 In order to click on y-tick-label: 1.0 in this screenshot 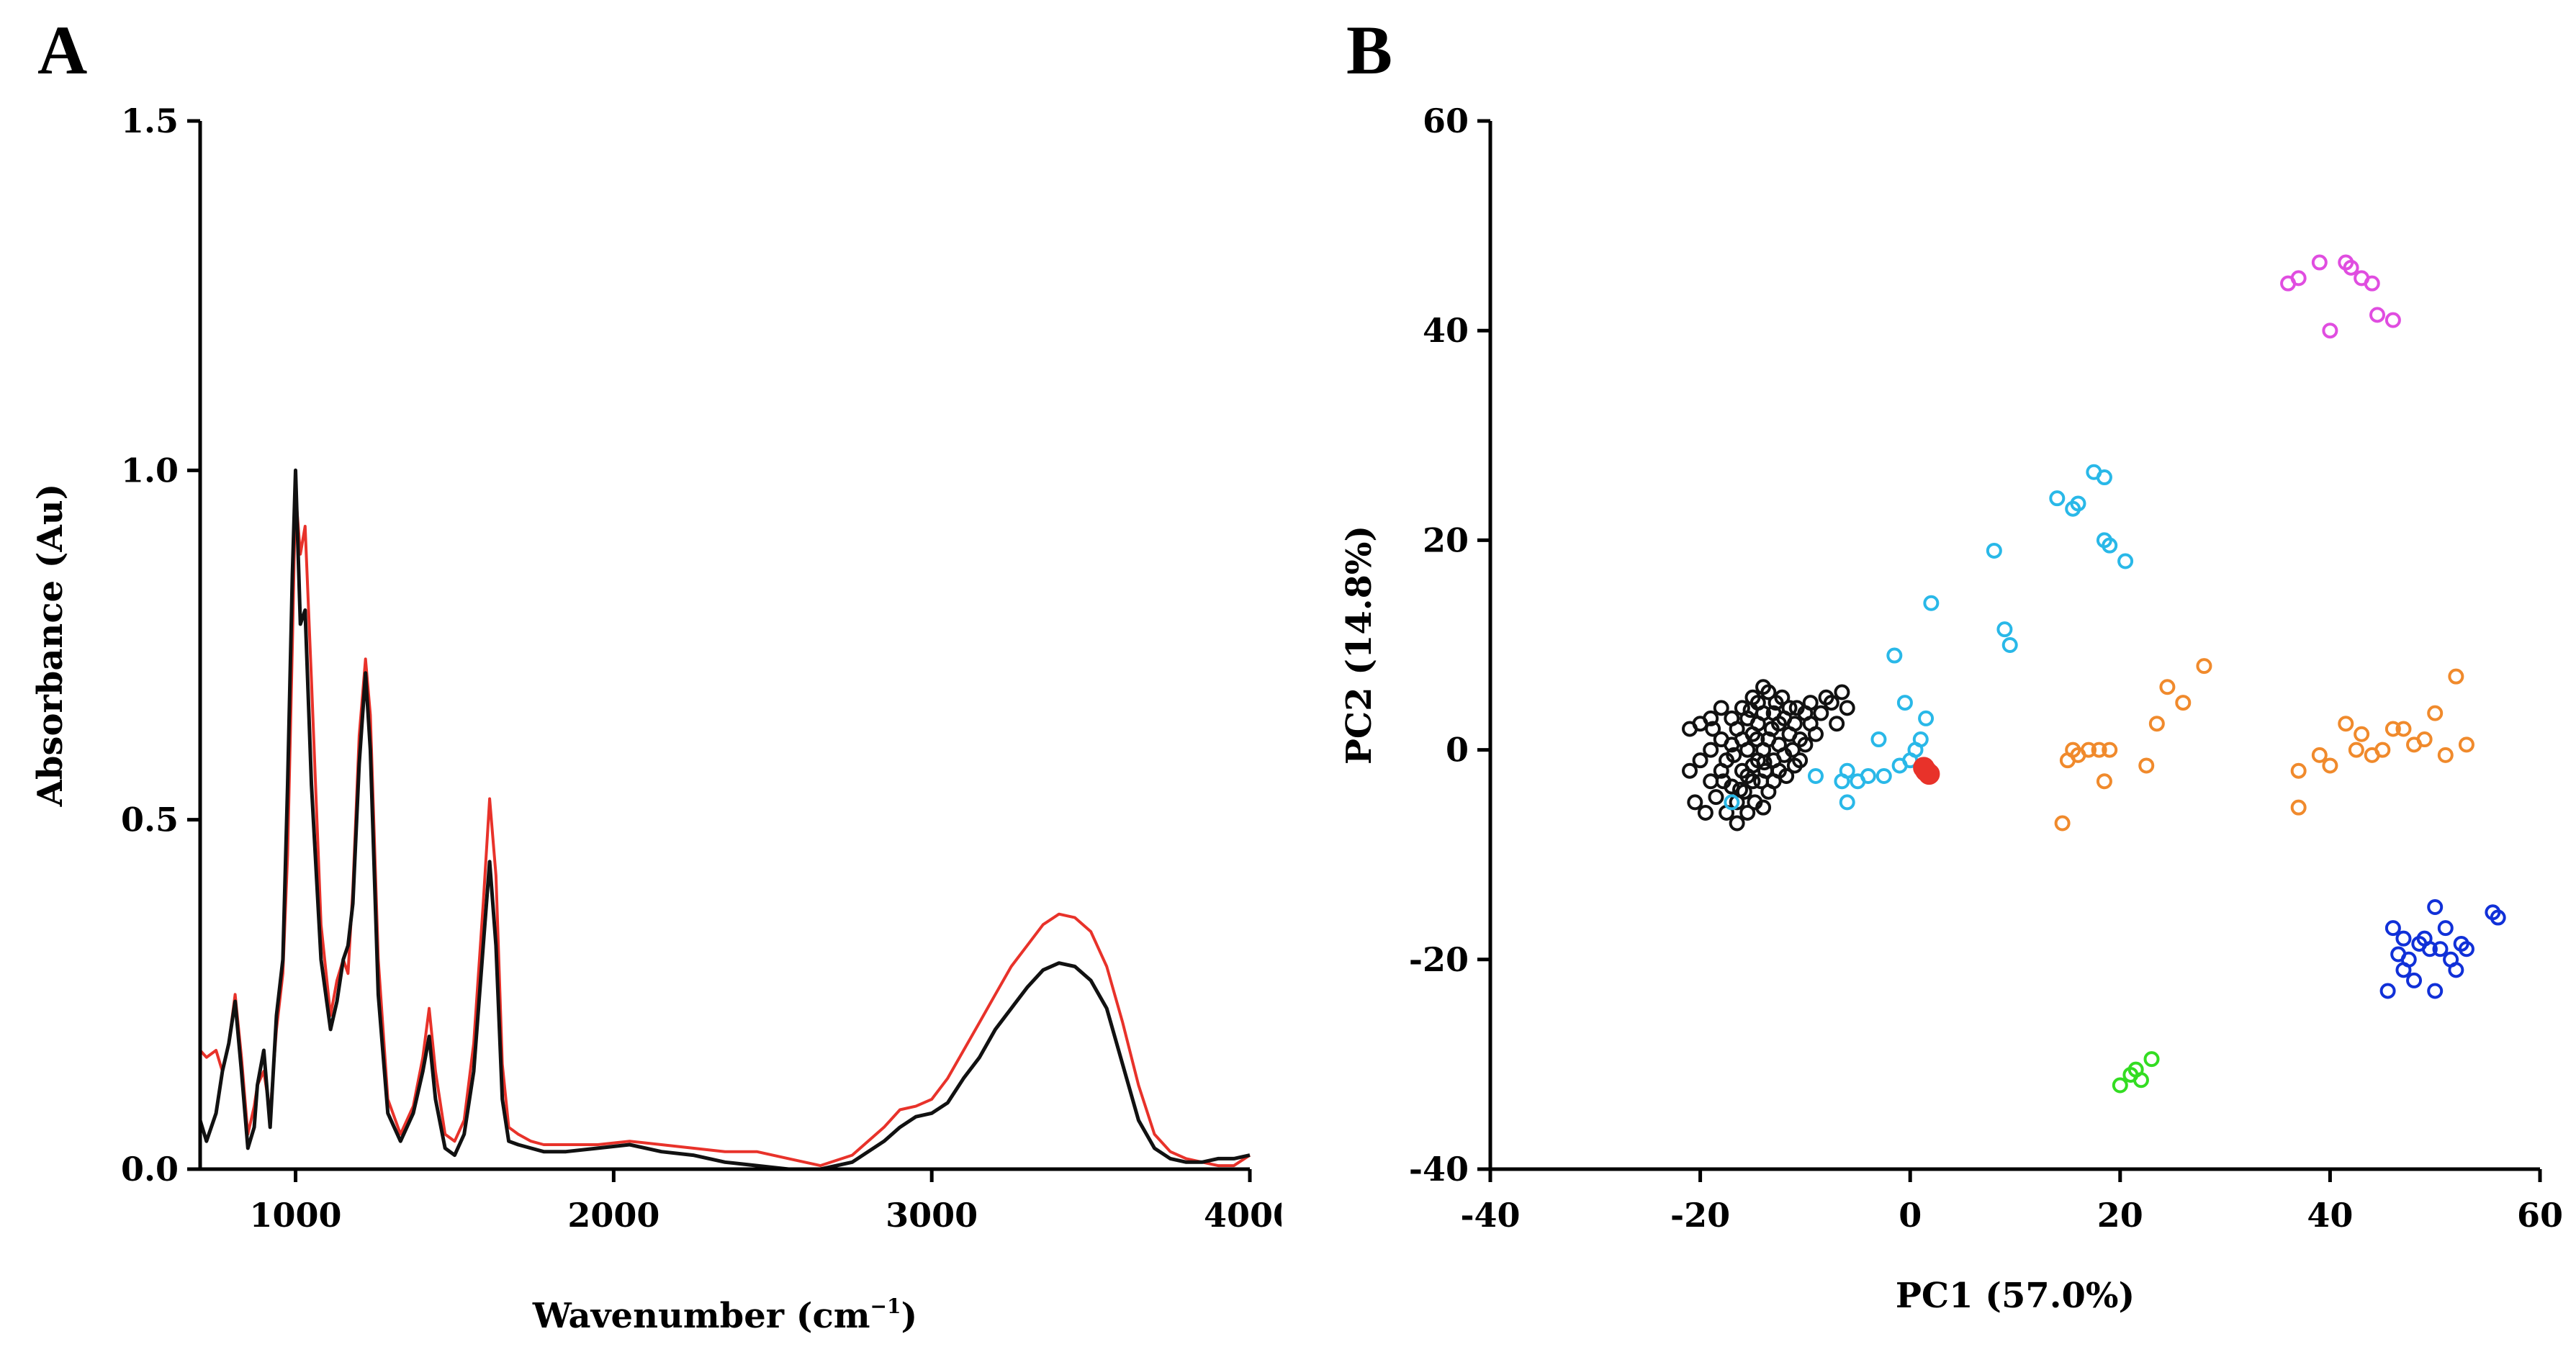, I will do `click(150, 470)`.